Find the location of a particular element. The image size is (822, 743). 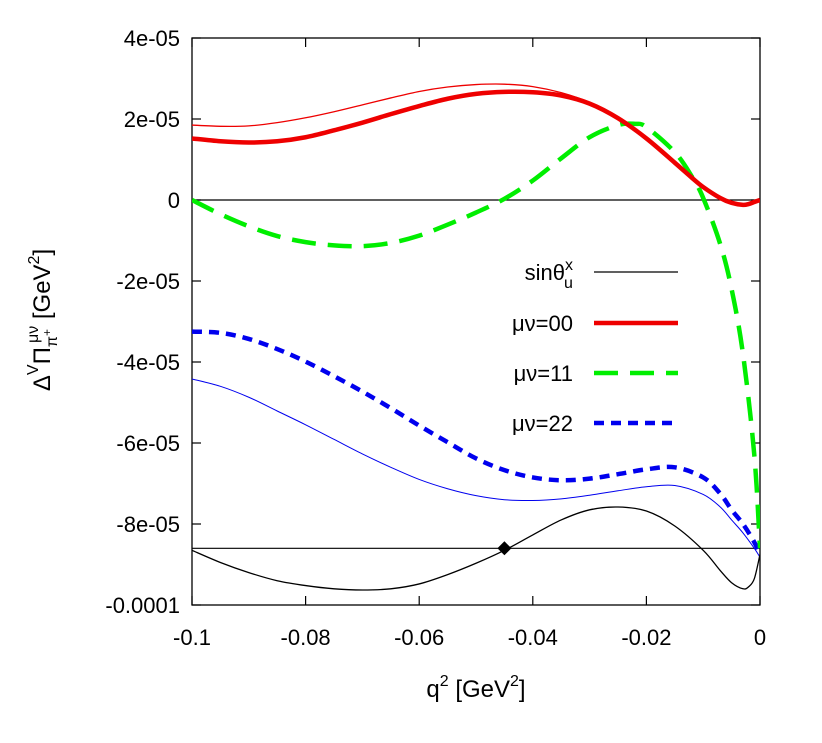

x-axis-title: q2 [GeV2] is located at coordinates (475, 688).